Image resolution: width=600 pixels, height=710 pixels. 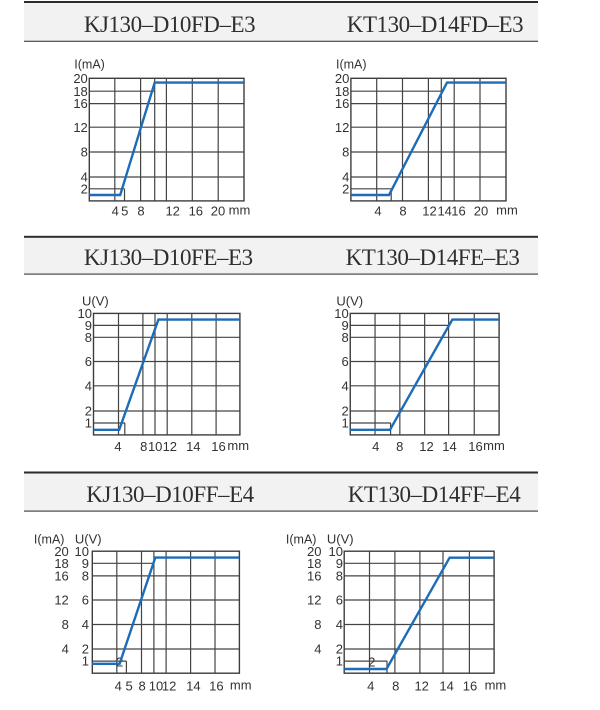 What do you see at coordinates (433, 257) in the screenshot?
I see `svg-text: KT130–D14FE–E3` at bounding box center [433, 257].